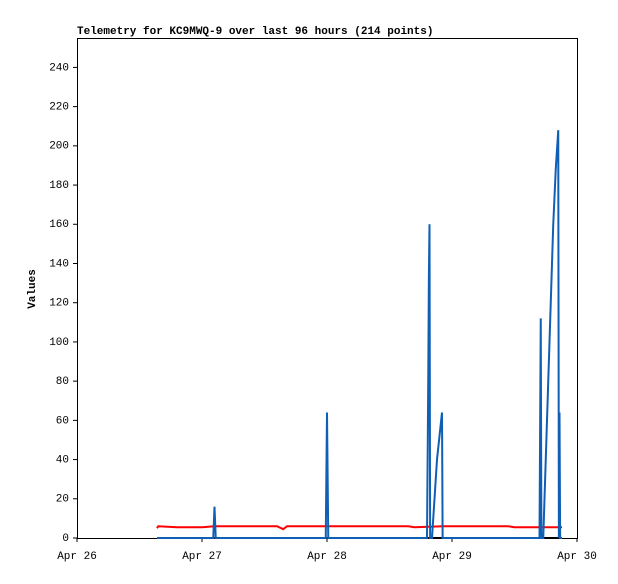 The image size is (618, 584). Describe the element at coordinates (452, 557) in the screenshot. I see `x-tick-label: Apr 29` at that location.